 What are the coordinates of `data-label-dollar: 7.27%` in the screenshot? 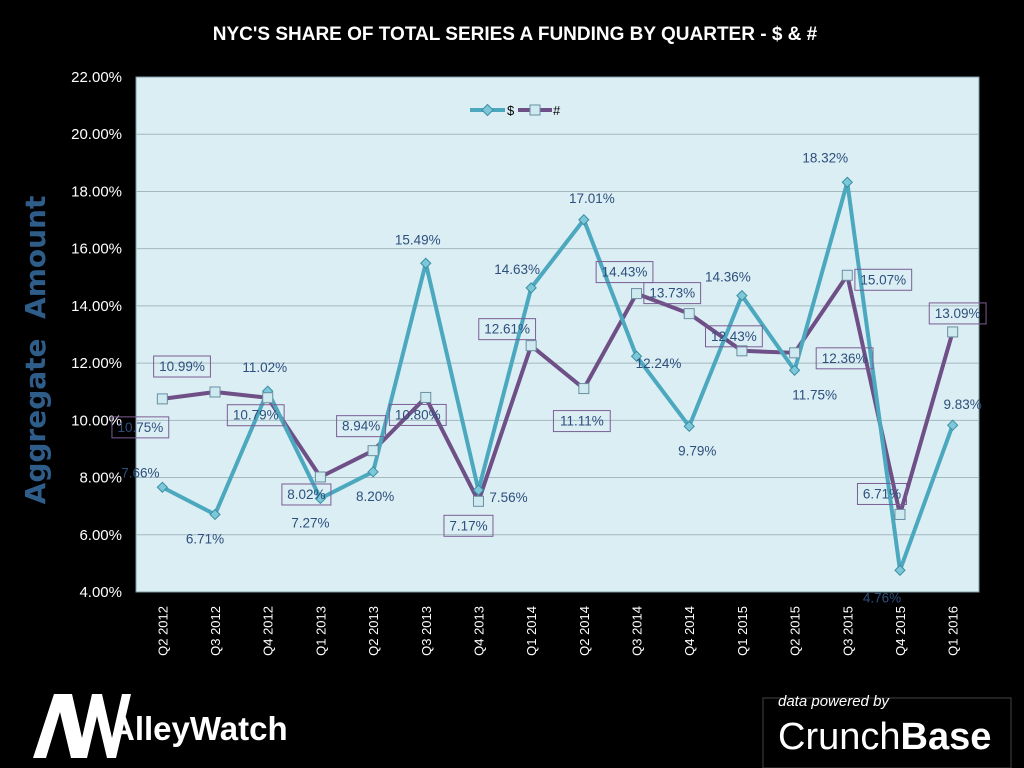 It's located at (310, 522).